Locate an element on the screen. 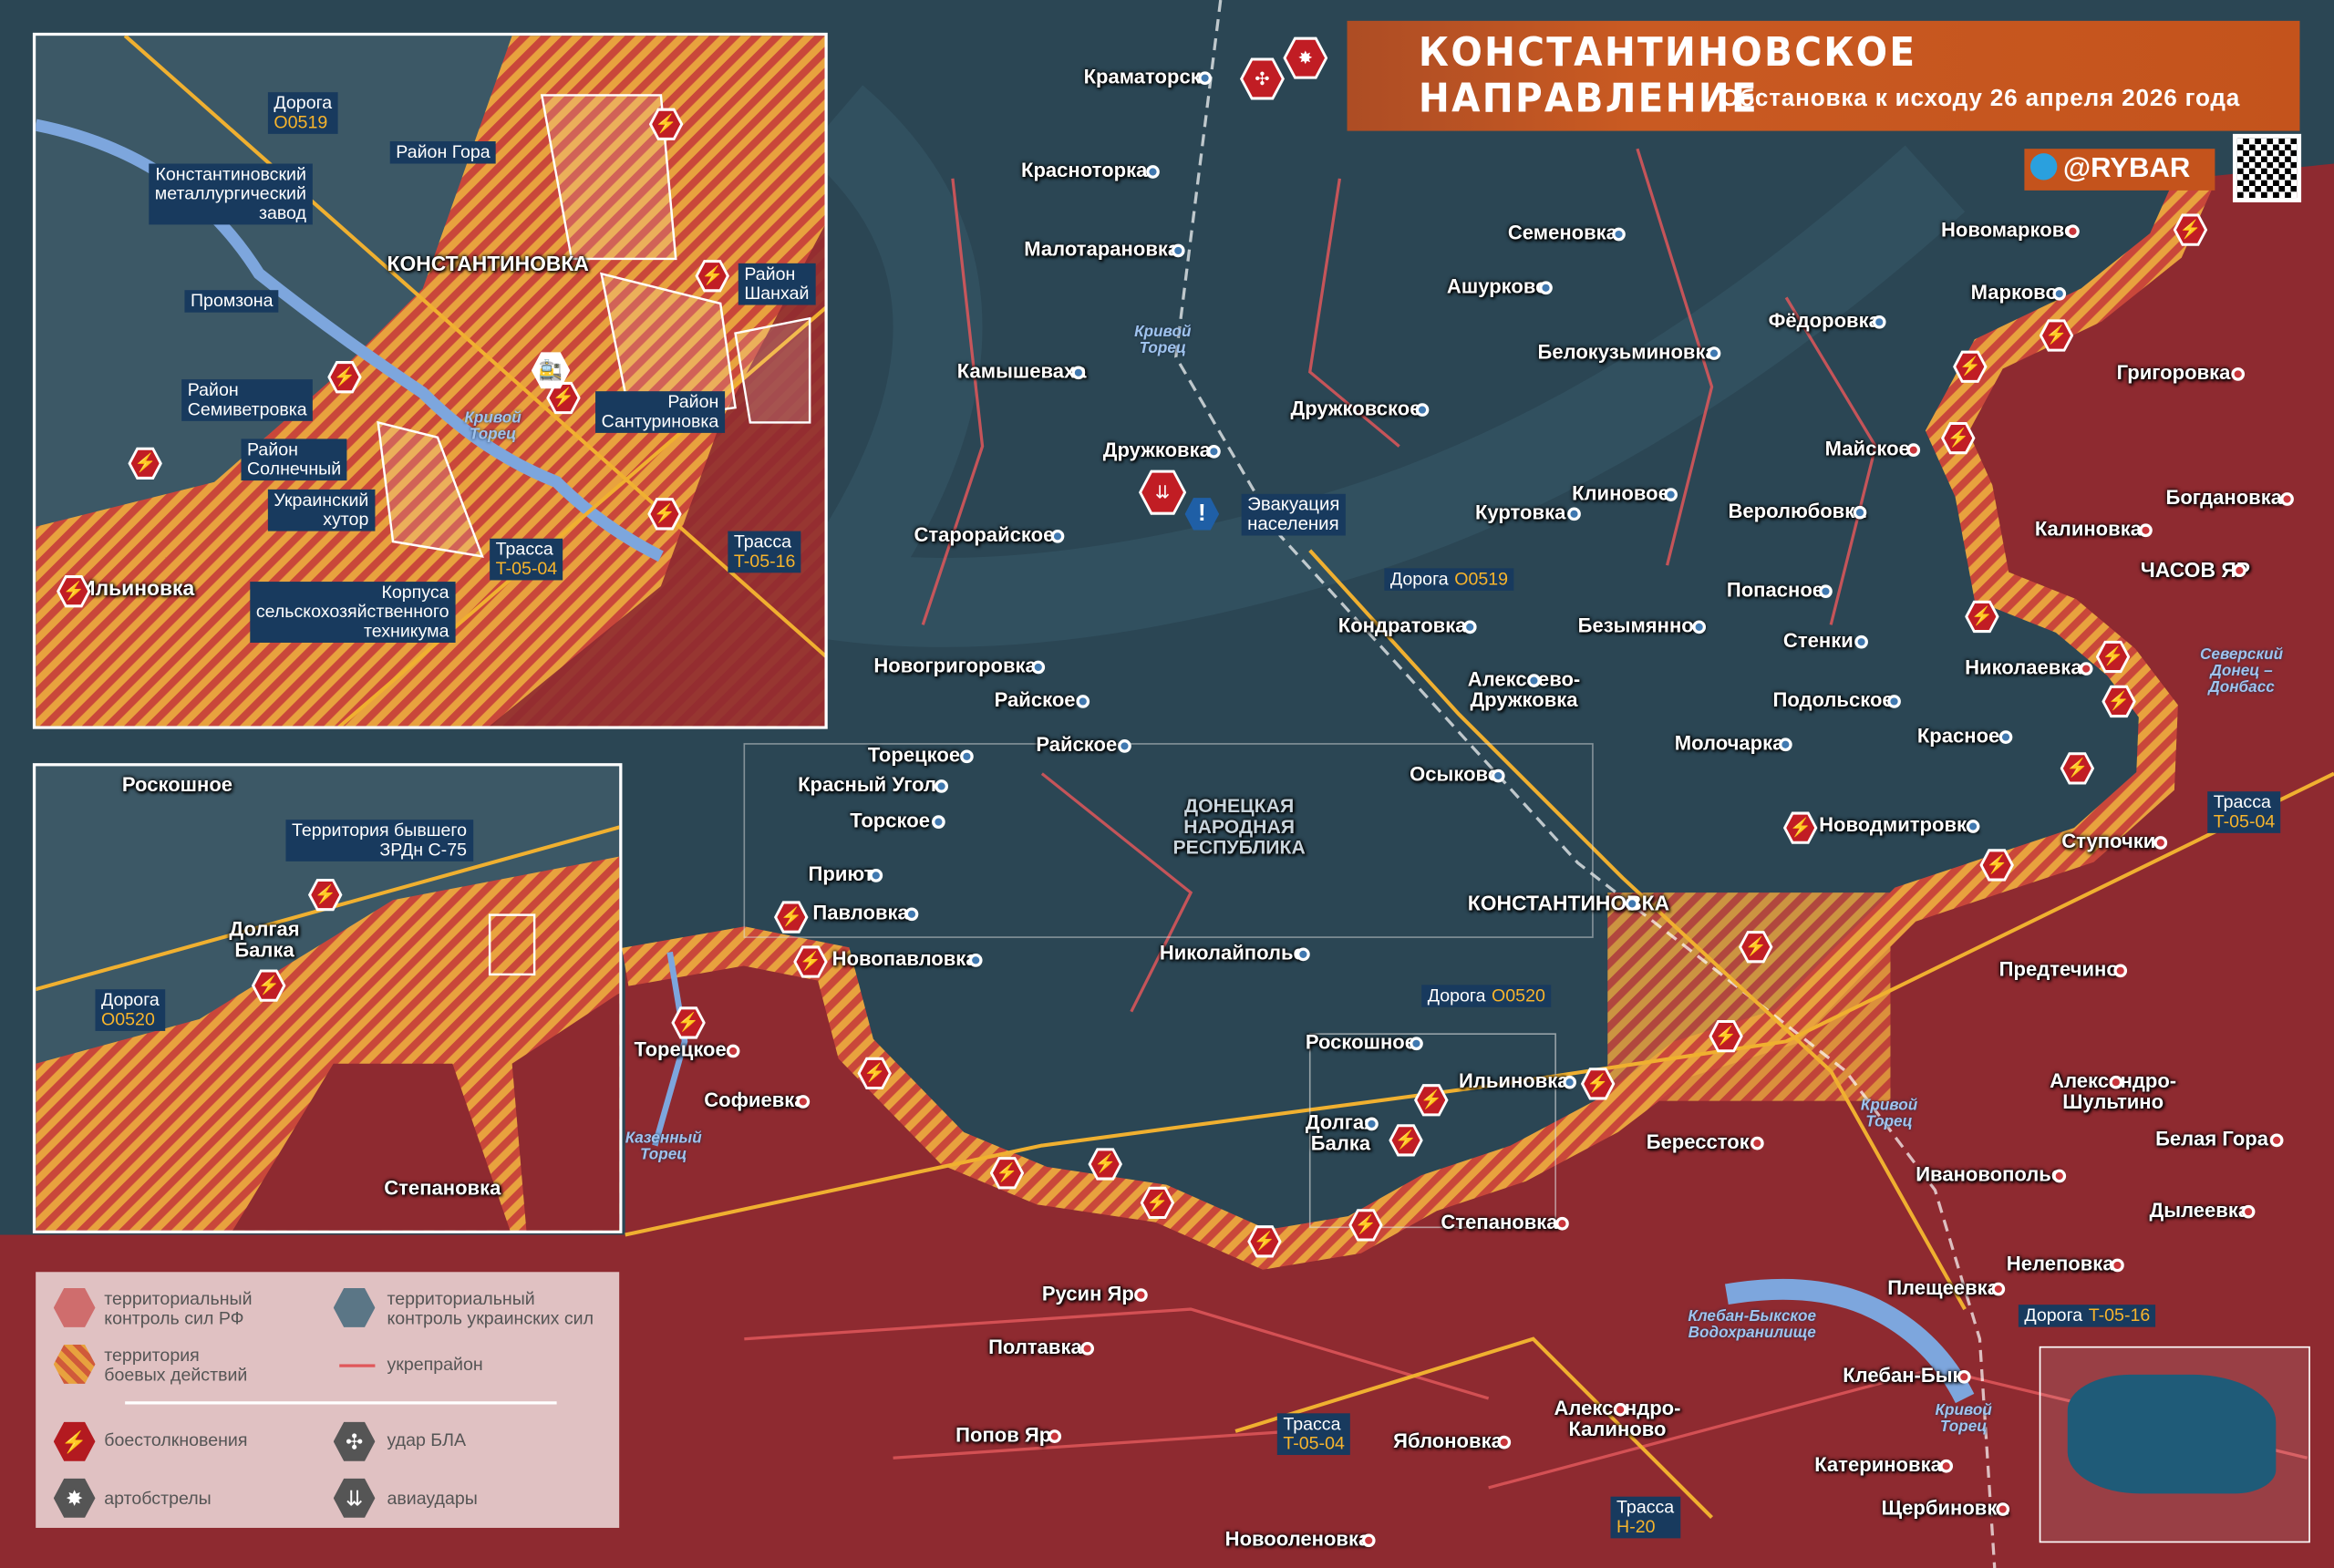 The image size is (2334, 1568). settlement-label: Малотарановка is located at coordinates (1102, 249).